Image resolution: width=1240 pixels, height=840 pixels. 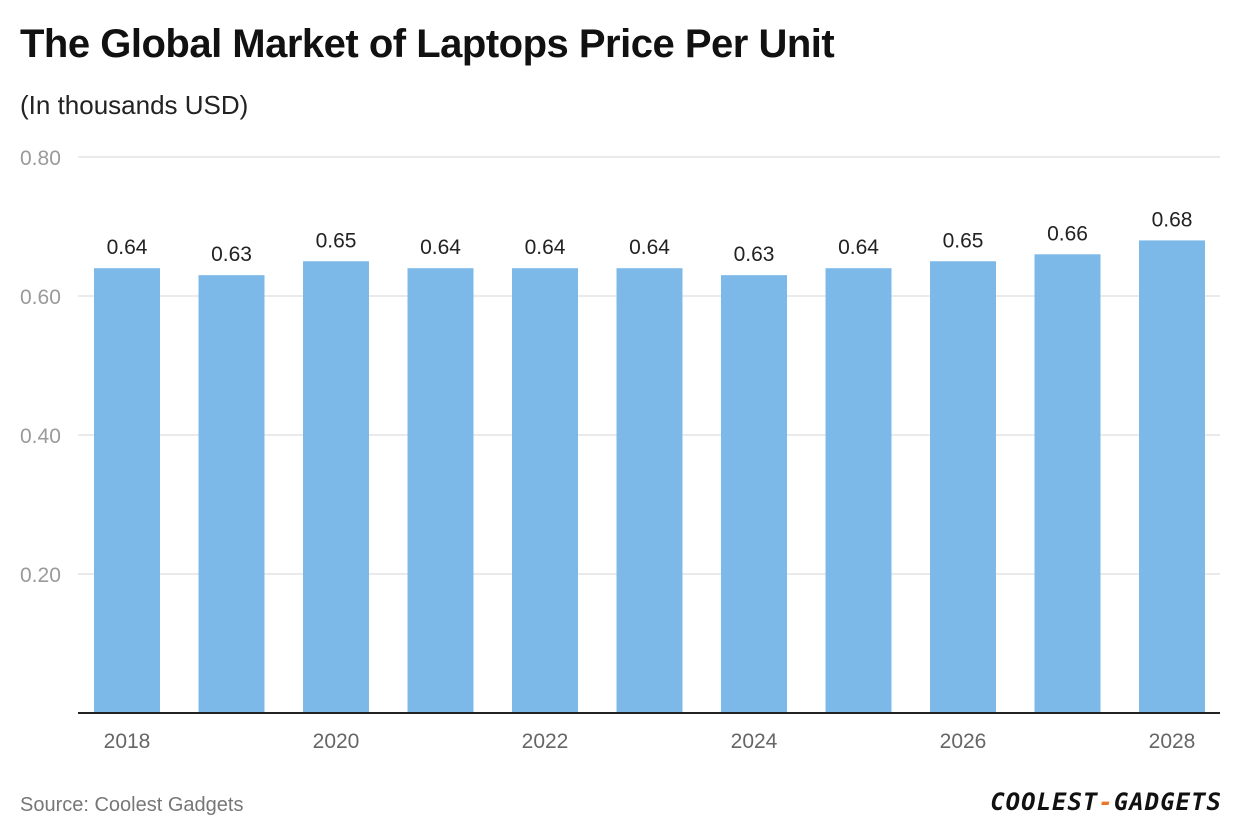 What do you see at coordinates (1172, 476) in the screenshot?
I see `bar-2028` at bounding box center [1172, 476].